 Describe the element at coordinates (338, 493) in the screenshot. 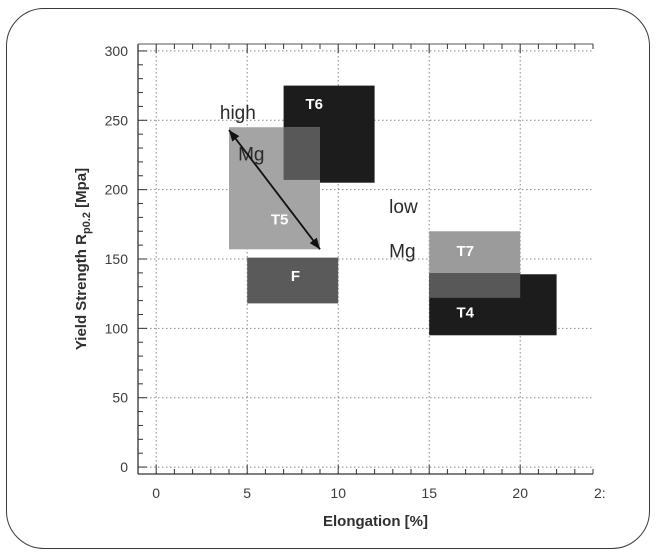

I see `x-tick-label: 10` at that location.